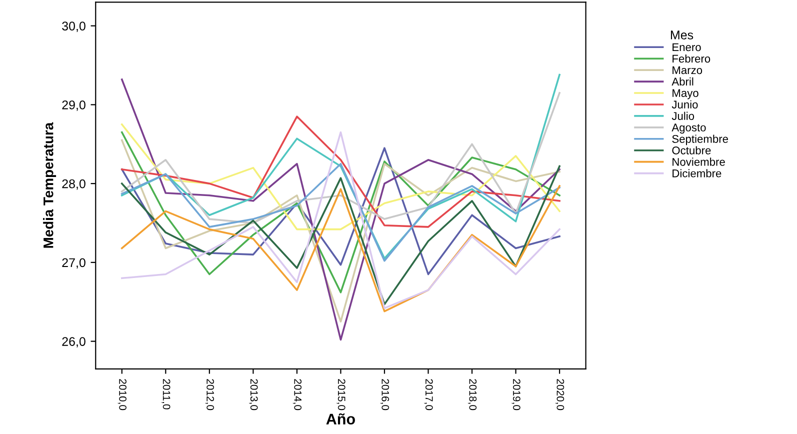 Image resolution: width=797 pixels, height=434 pixels. I want to click on y-tick-label: 30,0, so click(74, 27).